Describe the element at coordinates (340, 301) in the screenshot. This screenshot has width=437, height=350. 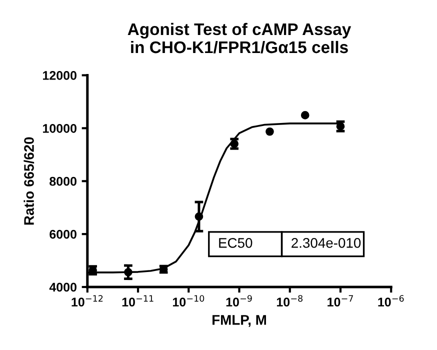
I see `x-tick-label: 10$^{−7}$` at that location.